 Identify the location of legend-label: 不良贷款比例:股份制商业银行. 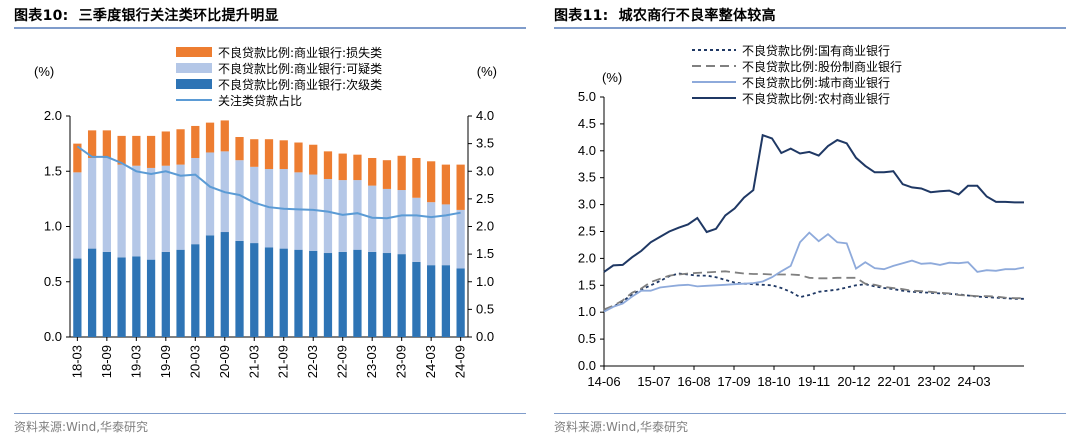
(822, 66).